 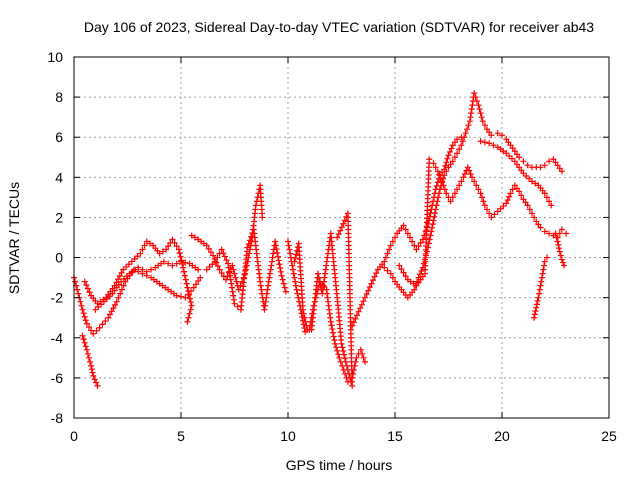 What do you see at coordinates (57, 338) in the screenshot?
I see `y-tick-label: -4` at bounding box center [57, 338].